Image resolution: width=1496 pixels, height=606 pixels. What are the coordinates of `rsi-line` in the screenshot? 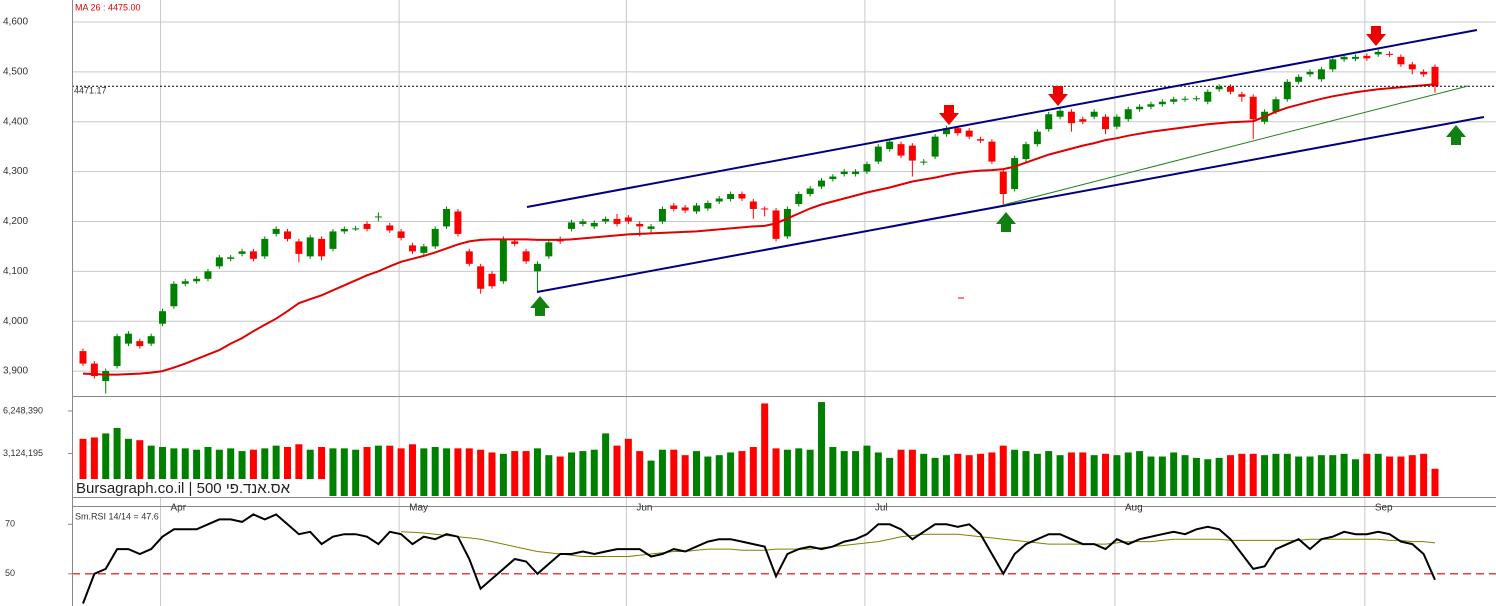 It's located at (759, 558).